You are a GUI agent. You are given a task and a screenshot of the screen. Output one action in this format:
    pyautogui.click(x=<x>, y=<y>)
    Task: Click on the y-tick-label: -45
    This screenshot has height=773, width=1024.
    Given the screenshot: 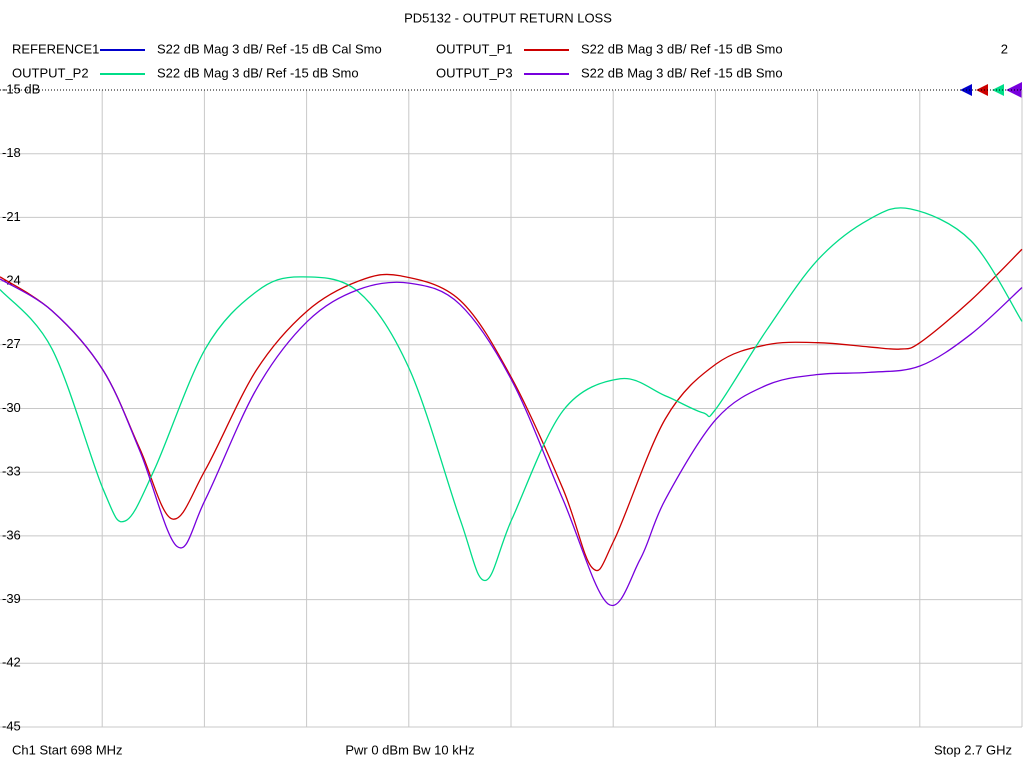 What is the action you would take?
    pyautogui.click(x=11, y=725)
    